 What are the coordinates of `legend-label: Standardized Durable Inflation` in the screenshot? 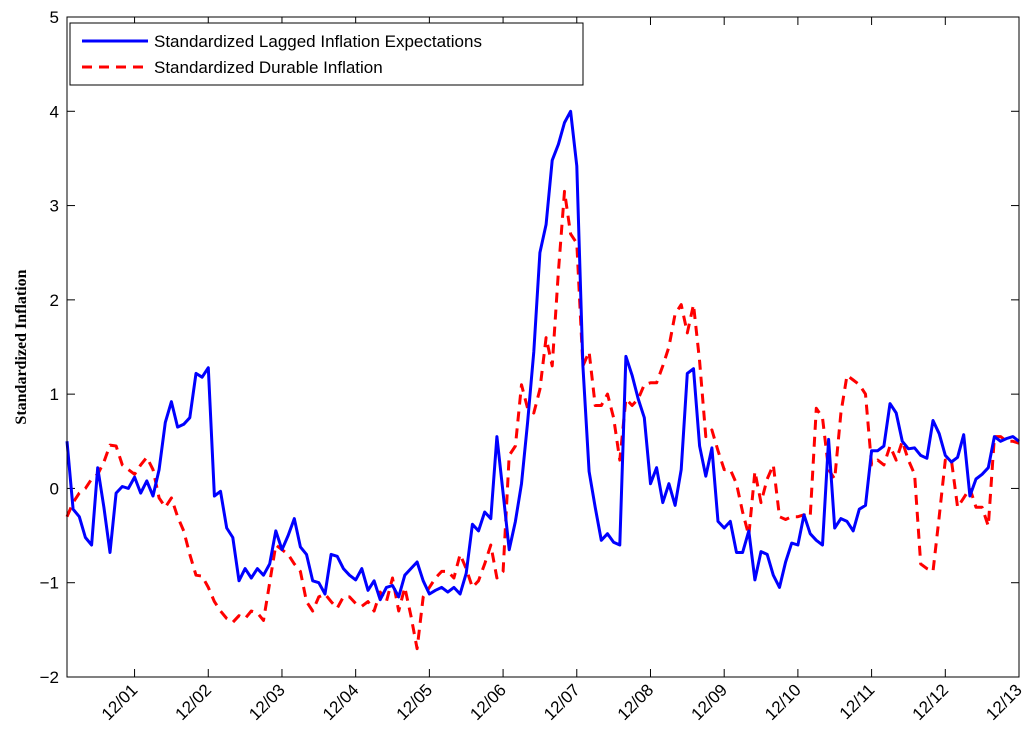 It's located at (268, 67).